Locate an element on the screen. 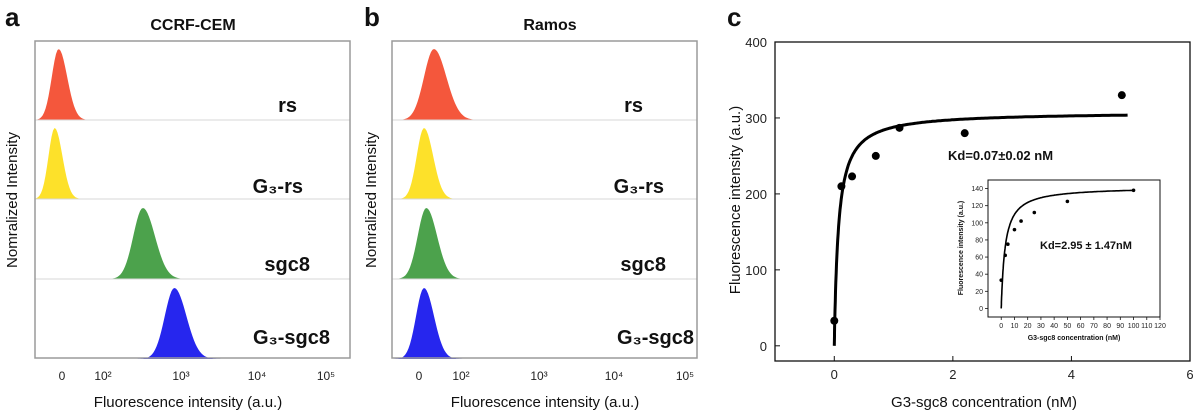  panel-a-x-tick-0: 0 is located at coordinates (62, 376).